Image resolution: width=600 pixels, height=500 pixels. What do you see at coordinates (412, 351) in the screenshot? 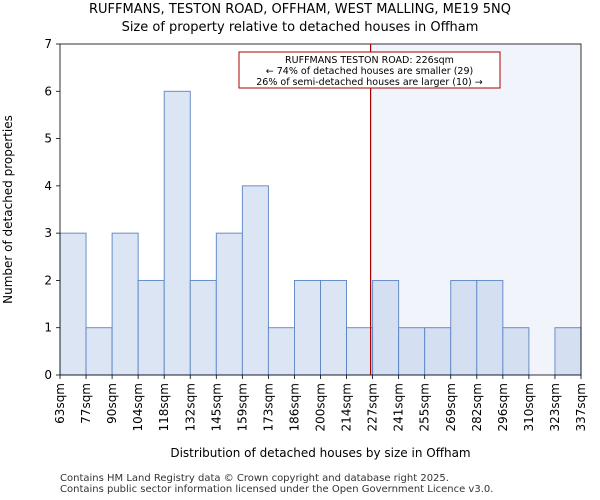
I see `bar-241sqm` at bounding box center [412, 351].